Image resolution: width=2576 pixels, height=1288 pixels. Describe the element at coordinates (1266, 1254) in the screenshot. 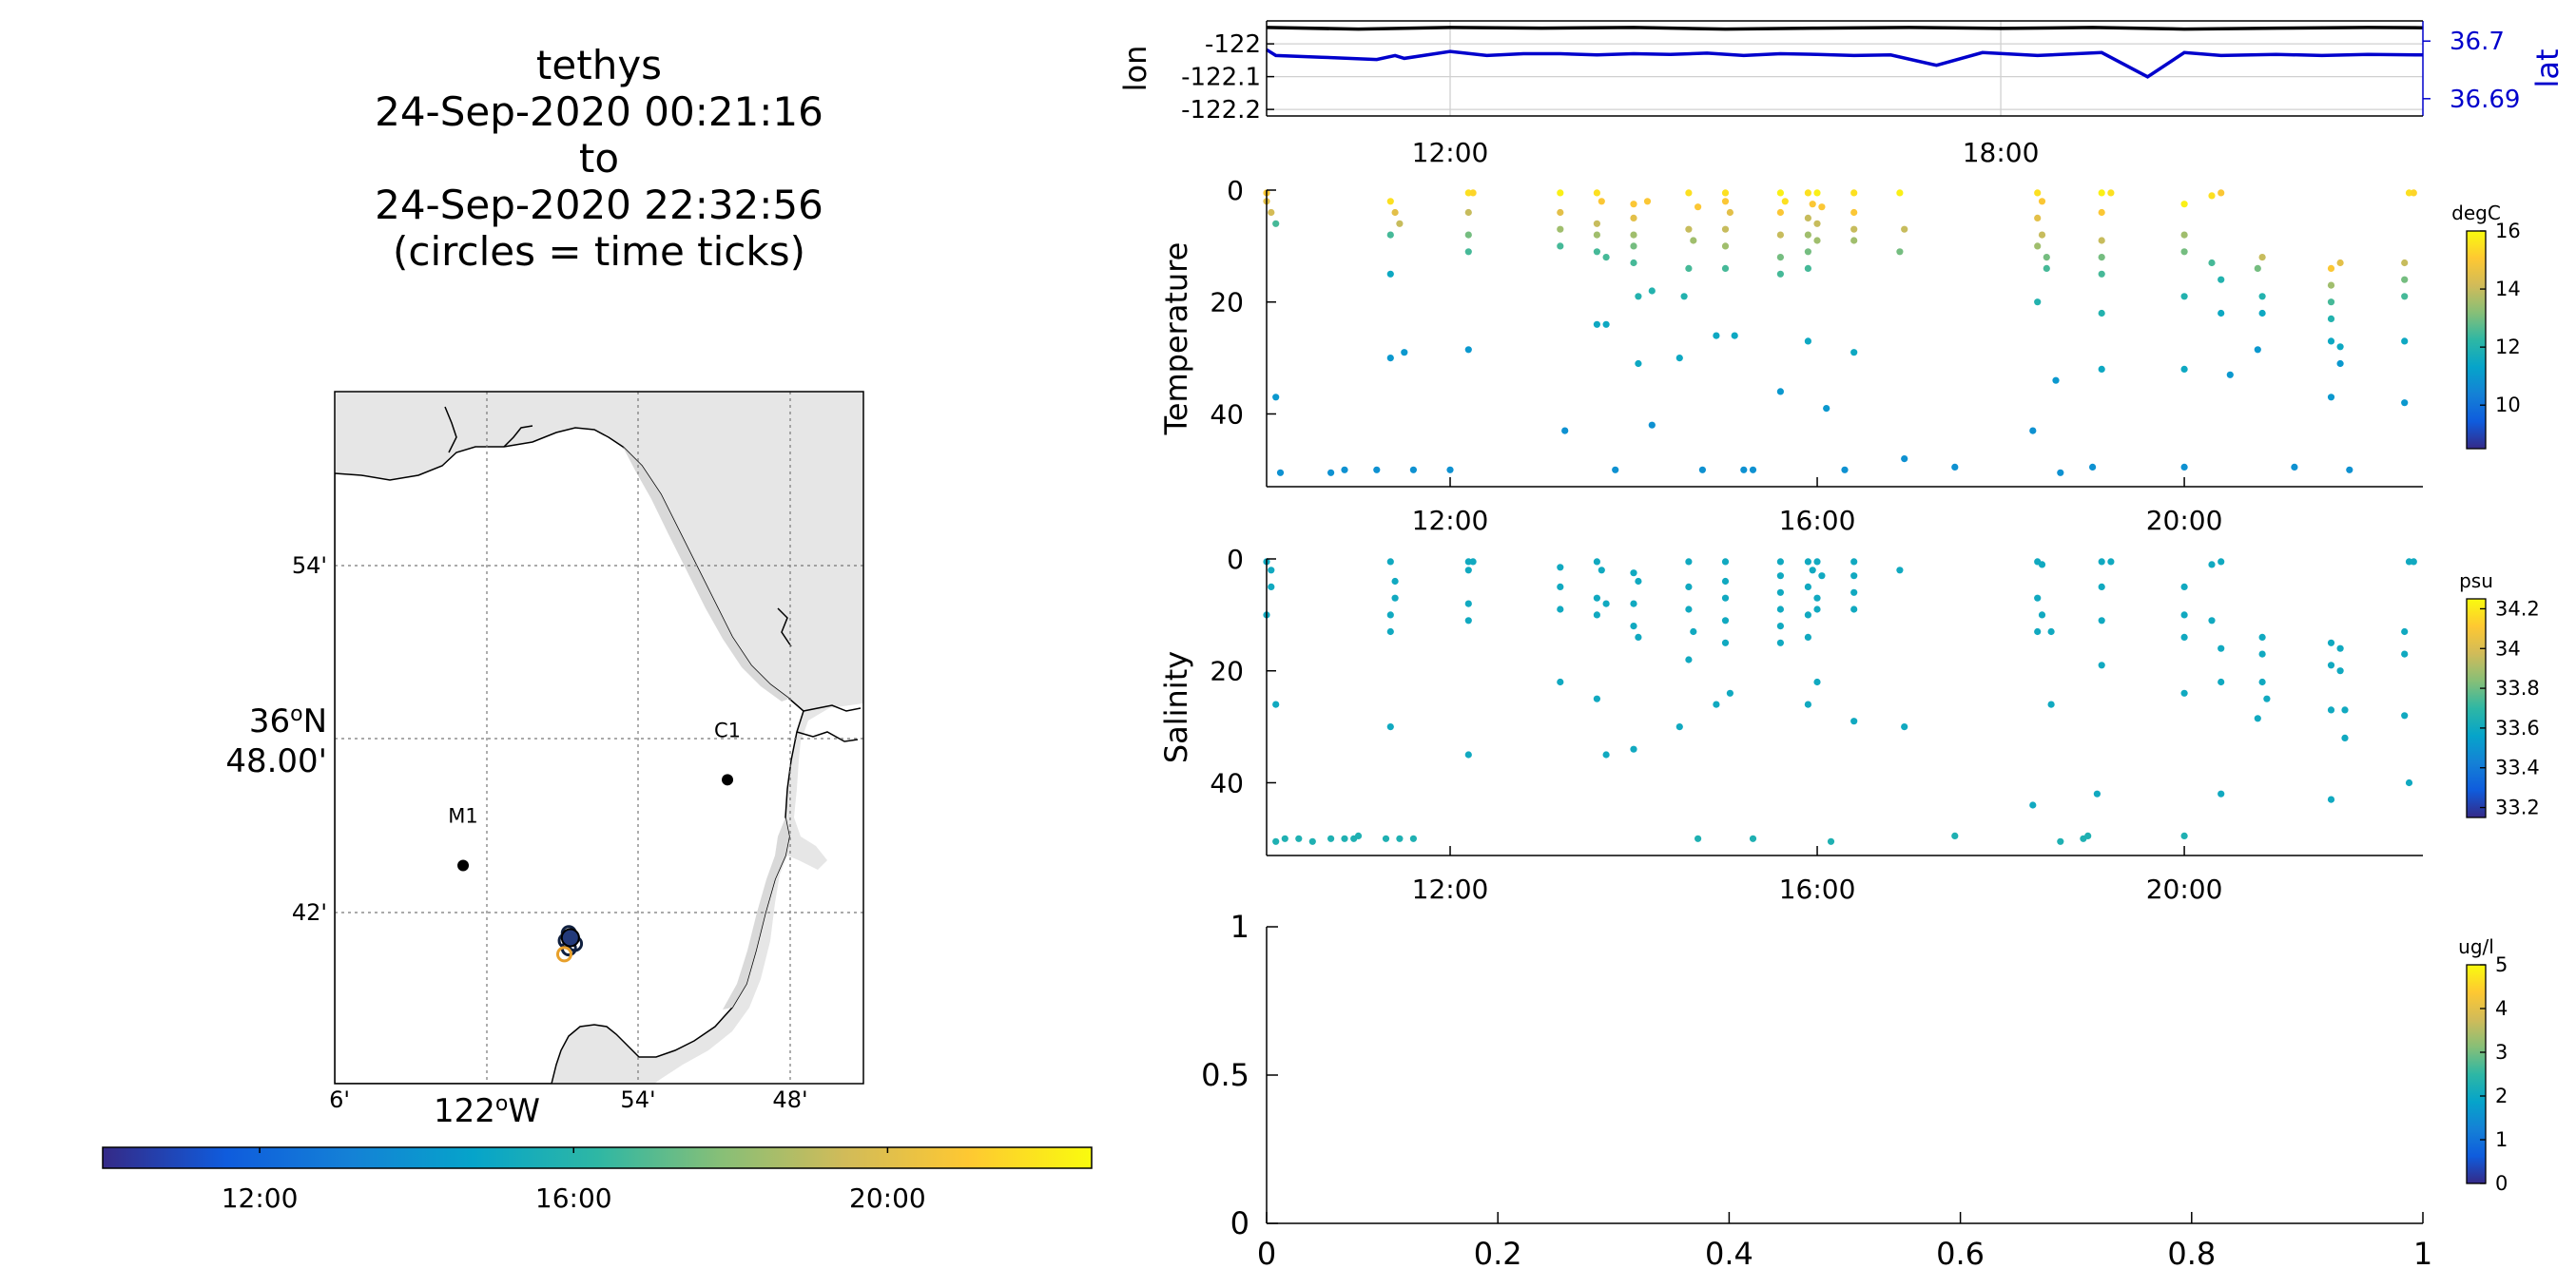

I see `chlorophyll-x-tick-label: 0` at that location.